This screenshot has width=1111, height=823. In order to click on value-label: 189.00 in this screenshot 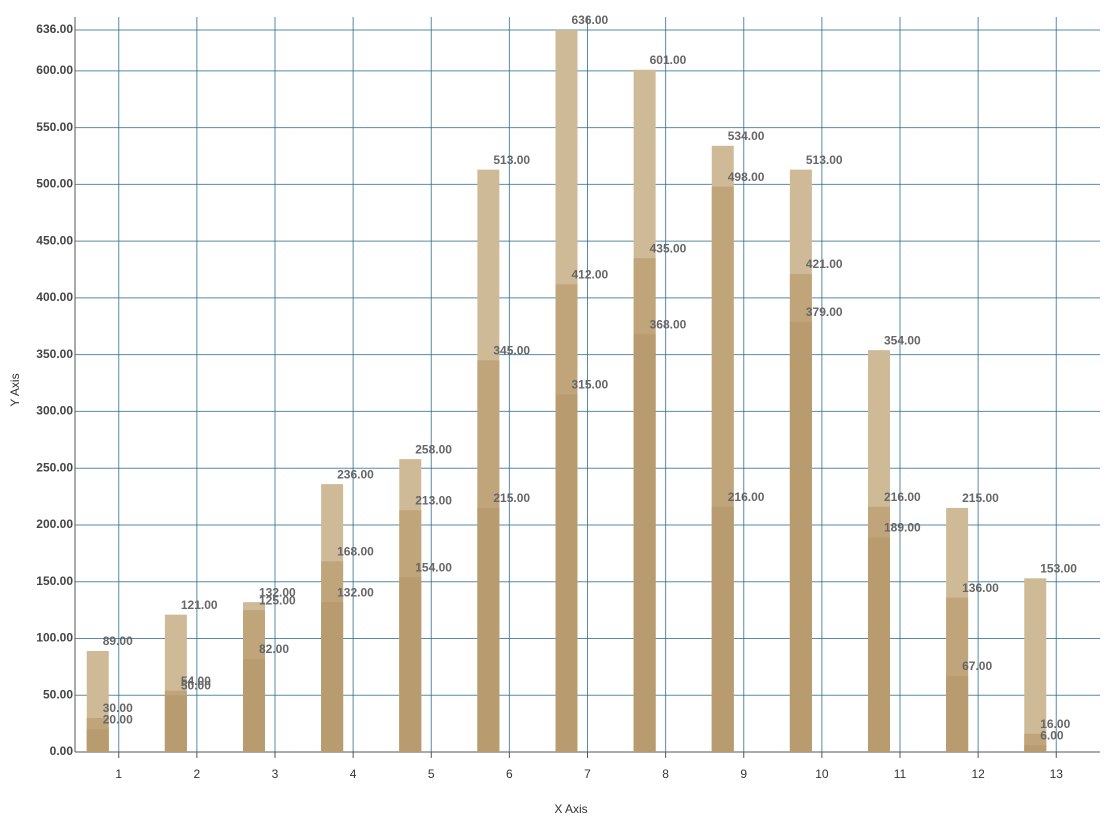, I will do `click(902, 528)`.